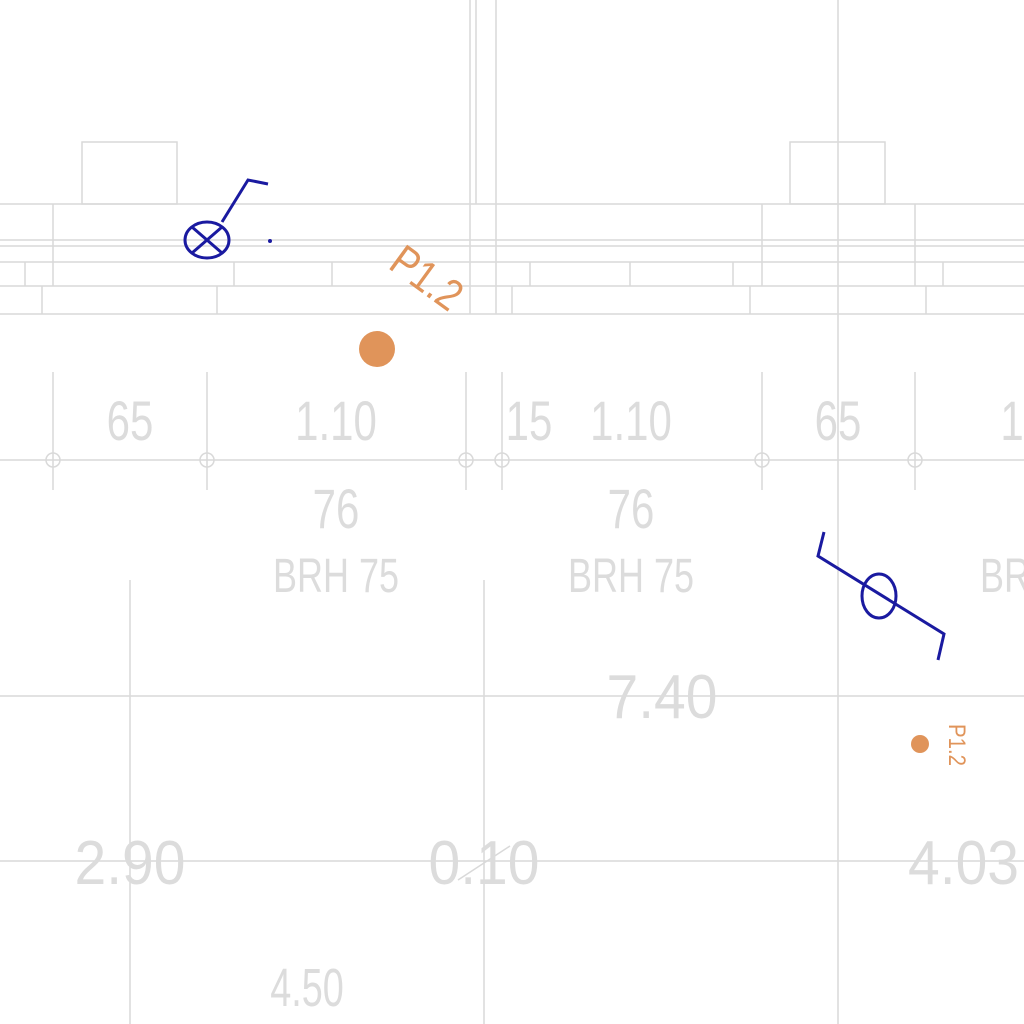  I want to click on opening: BR, so click(1002, 575).